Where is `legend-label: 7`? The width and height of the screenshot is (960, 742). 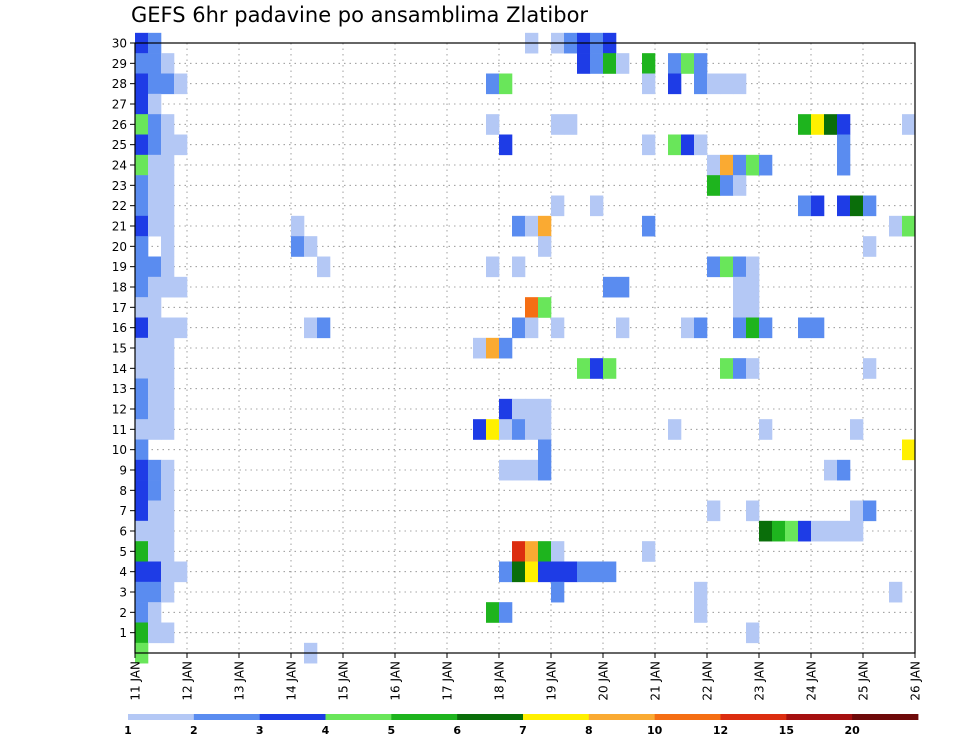 legend-label: 7 is located at coordinates (523, 730).